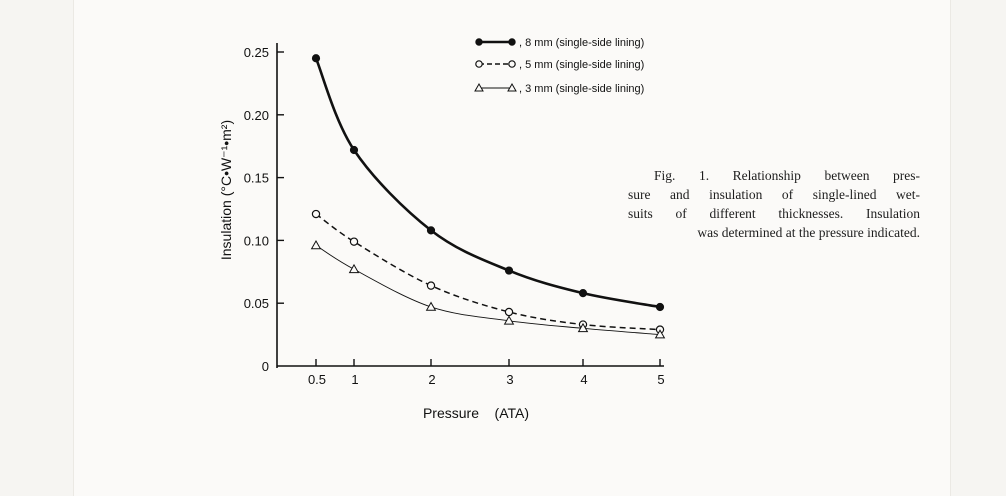  Describe the element at coordinates (476, 413) in the screenshot. I see `x-axis-label: Pressure (ATA)` at that location.